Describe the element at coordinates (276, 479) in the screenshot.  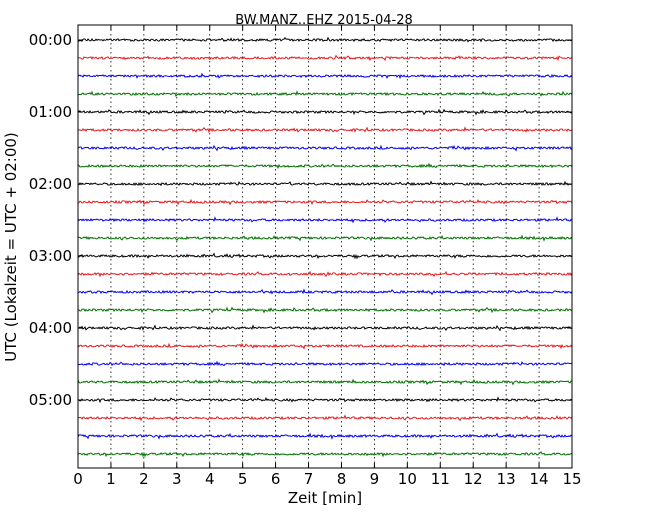
I see `x-tick-label: 6` at that location.